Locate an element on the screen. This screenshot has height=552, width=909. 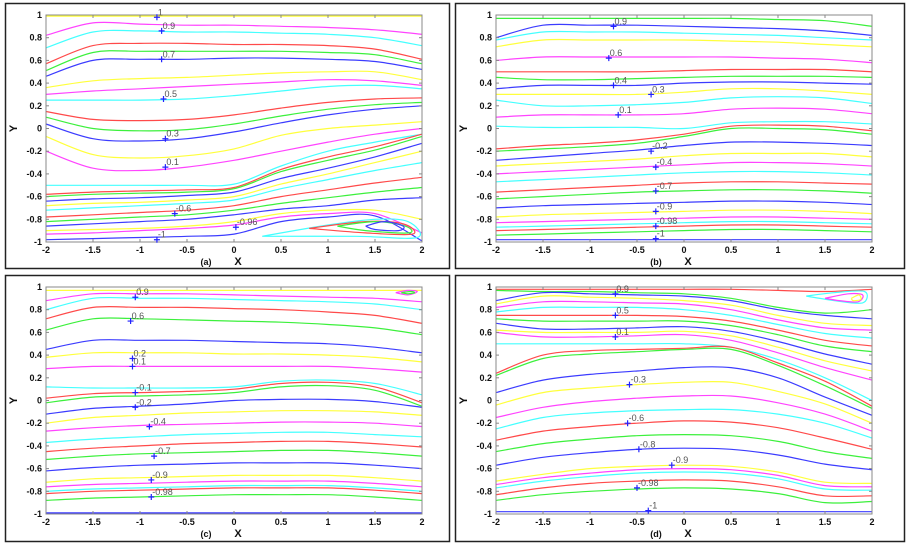
contour-label: -0.3 is located at coordinates (638, 380).